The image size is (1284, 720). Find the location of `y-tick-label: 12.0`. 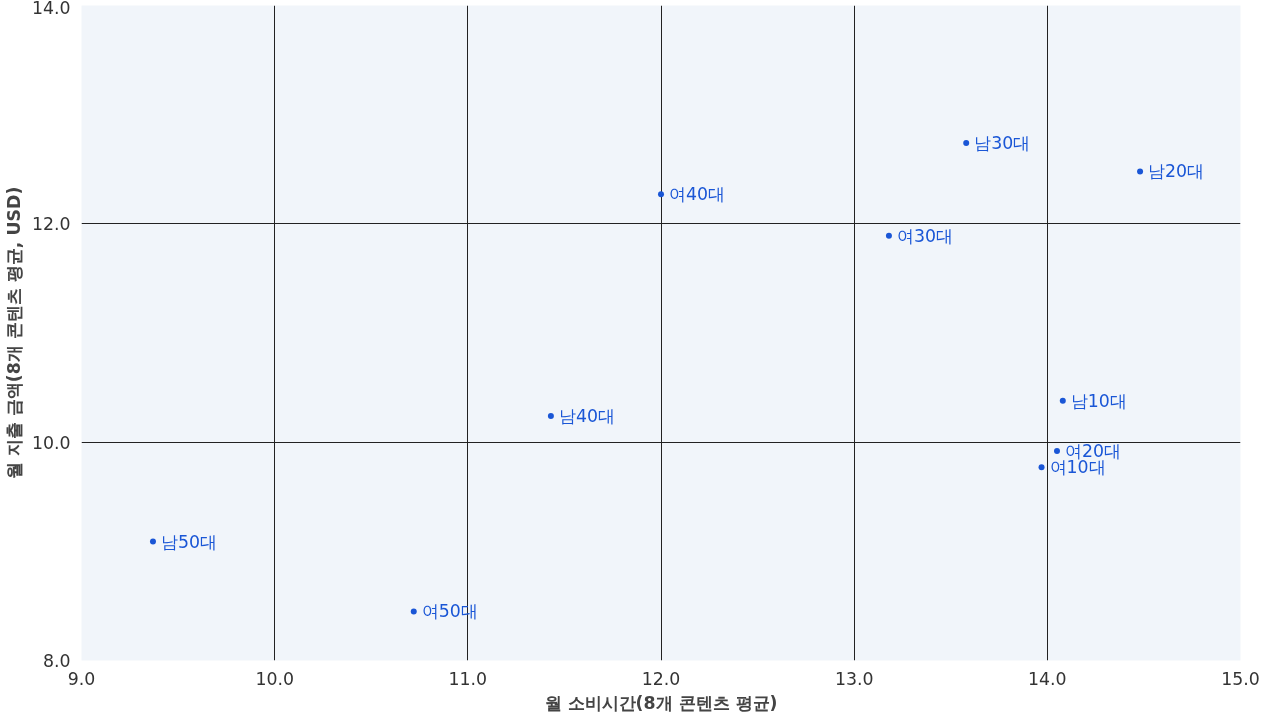

y-tick-label: 12.0 is located at coordinates (51, 224).